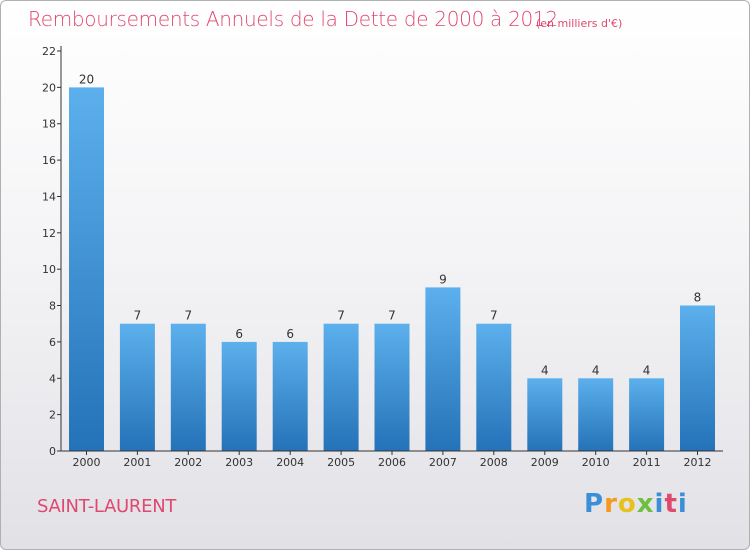 The image size is (750, 550). I want to click on x-tick-label-2011: 2011, so click(647, 462).